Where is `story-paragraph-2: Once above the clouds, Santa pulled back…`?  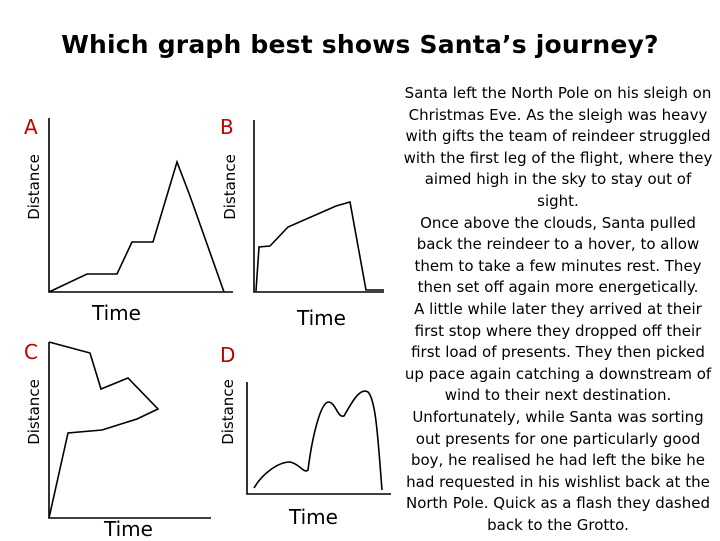 story-paragraph-2: Once above the clouds, Santa pulled back… is located at coordinates (558, 256).